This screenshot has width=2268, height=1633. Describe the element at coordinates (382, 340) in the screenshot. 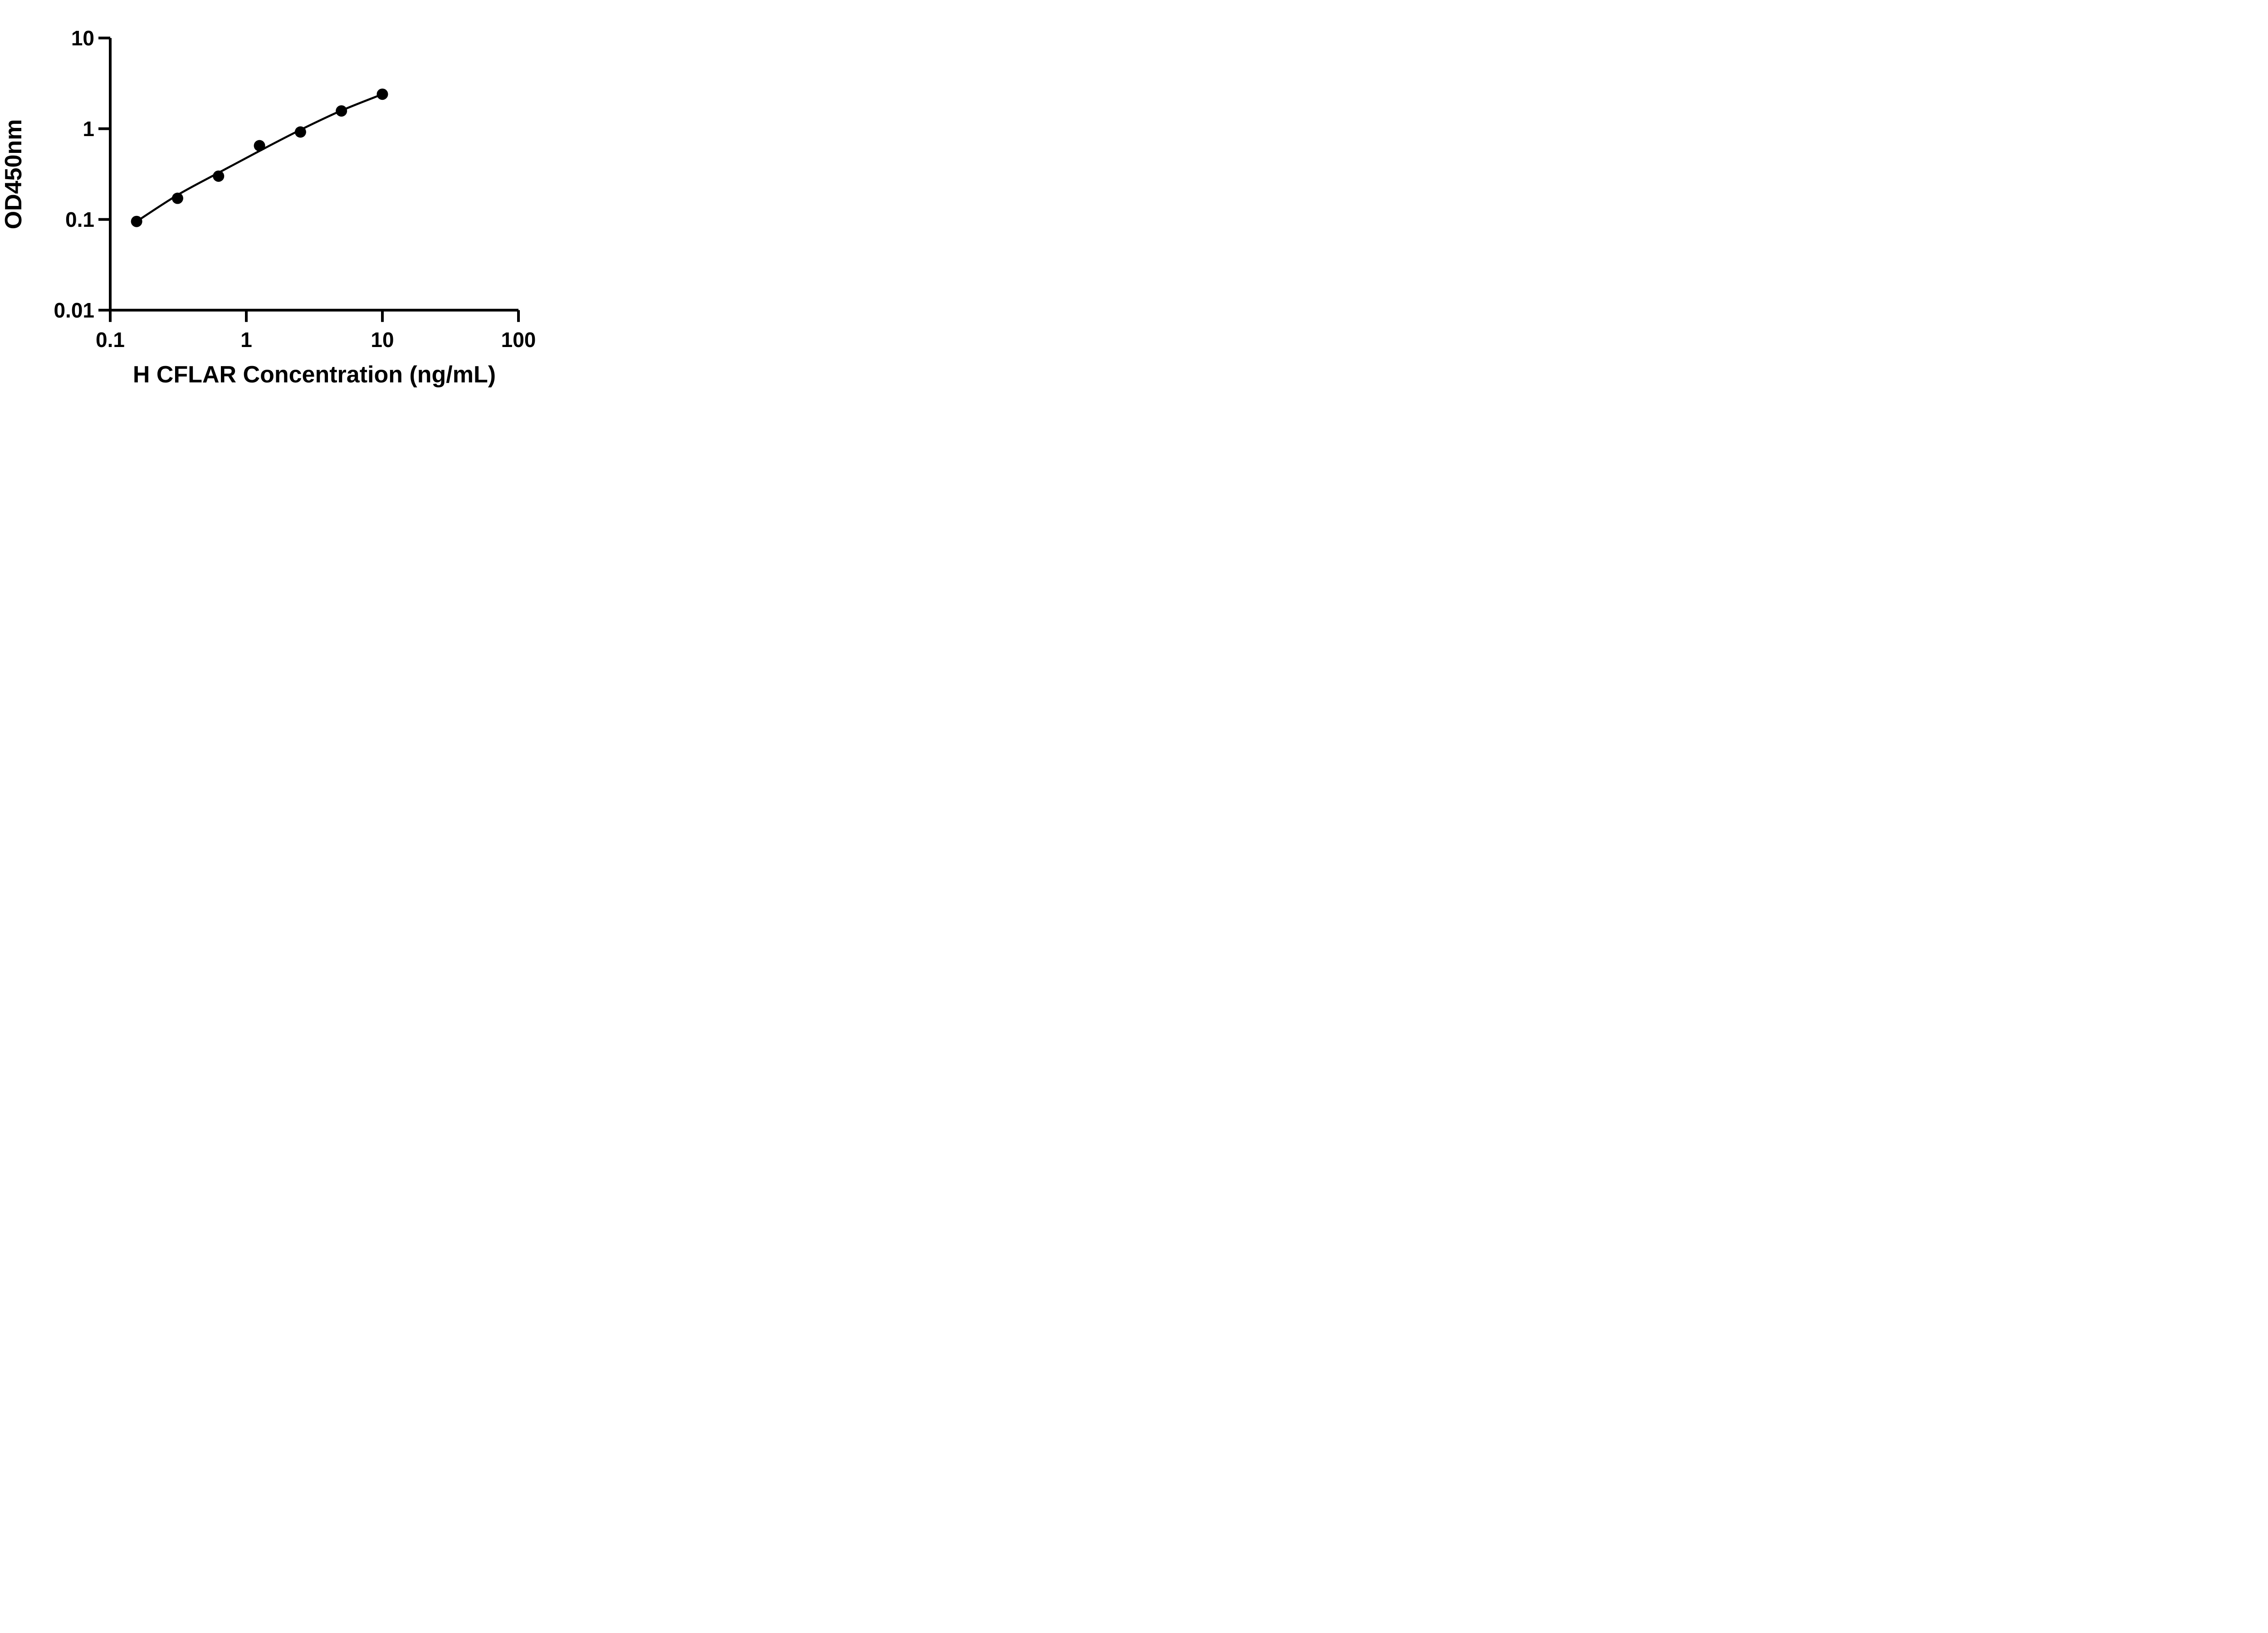

I see `x-tick-label: 10` at that location.